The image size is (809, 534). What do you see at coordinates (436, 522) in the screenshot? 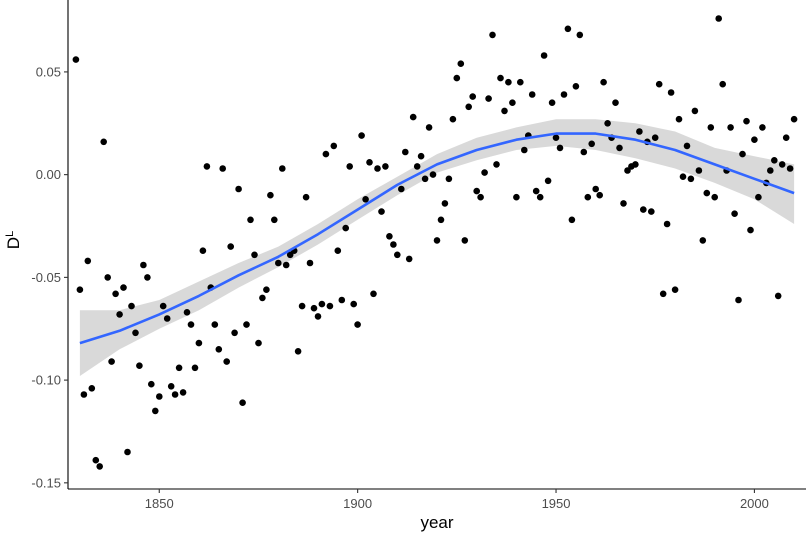
I see `x-axis-title: year` at bounding box center [436, 522].